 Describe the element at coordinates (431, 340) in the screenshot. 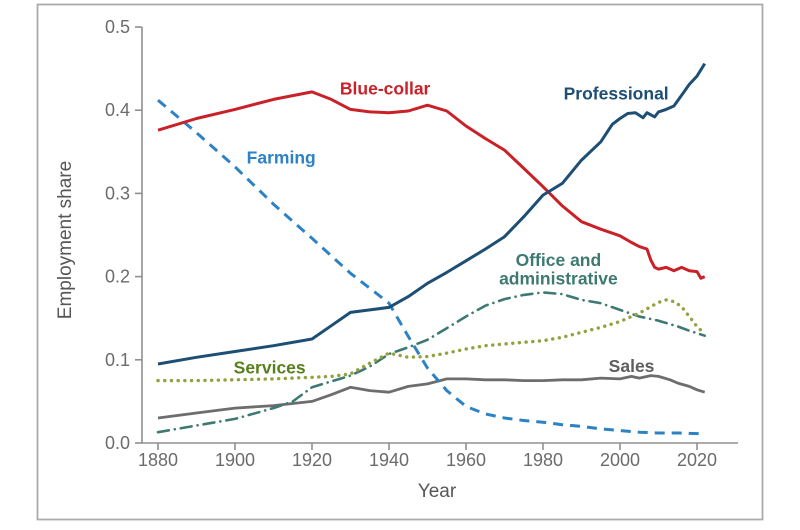

I see `services-line` at that location.